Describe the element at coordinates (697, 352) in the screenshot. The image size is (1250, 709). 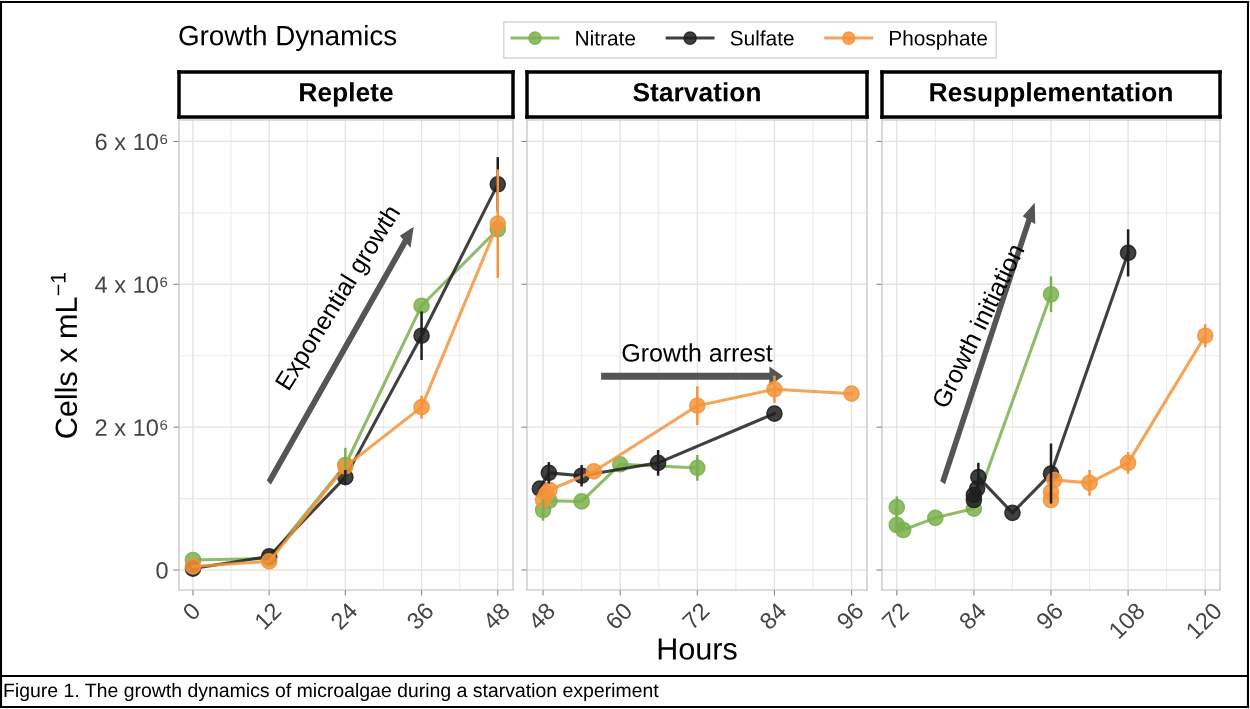
I see `annotation: Growth arrest` at that location.